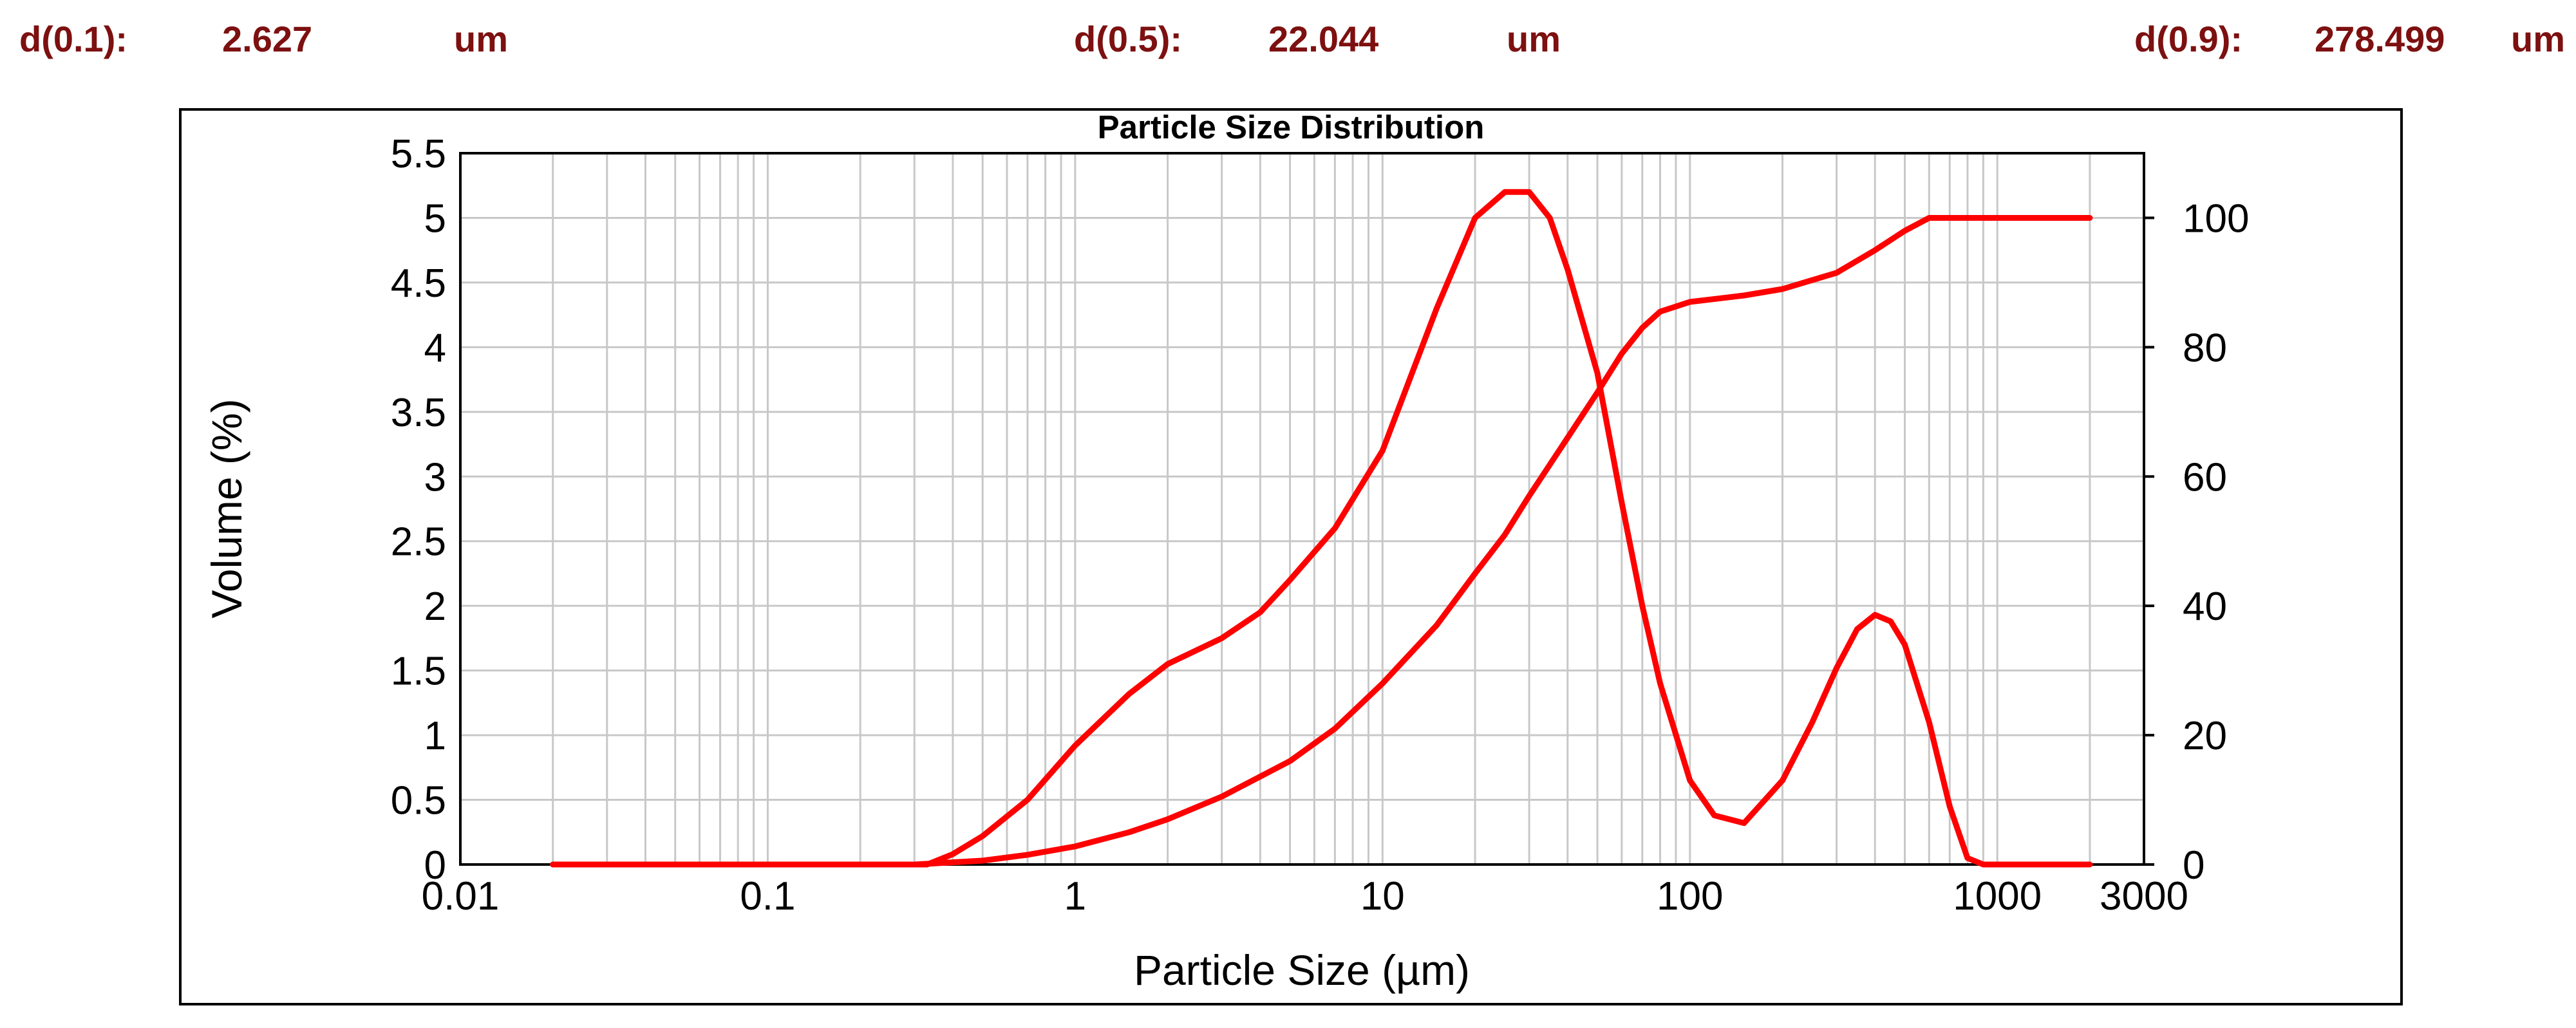 The height and width of the screenshot is (1028, 2576). What do you see at coordinates (418, 154) in the screenshot?
I see `y-tick-label: 5.5` at bounding box center [418, 154].